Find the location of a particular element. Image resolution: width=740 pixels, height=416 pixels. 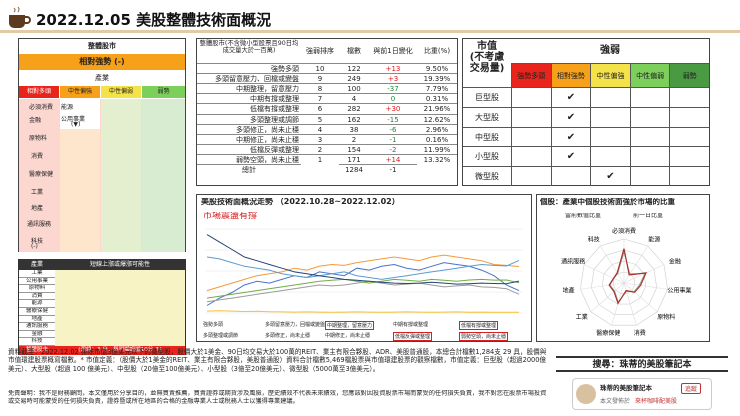

stats-head-pct: 比重(%) is located at coordinates (437, 51).